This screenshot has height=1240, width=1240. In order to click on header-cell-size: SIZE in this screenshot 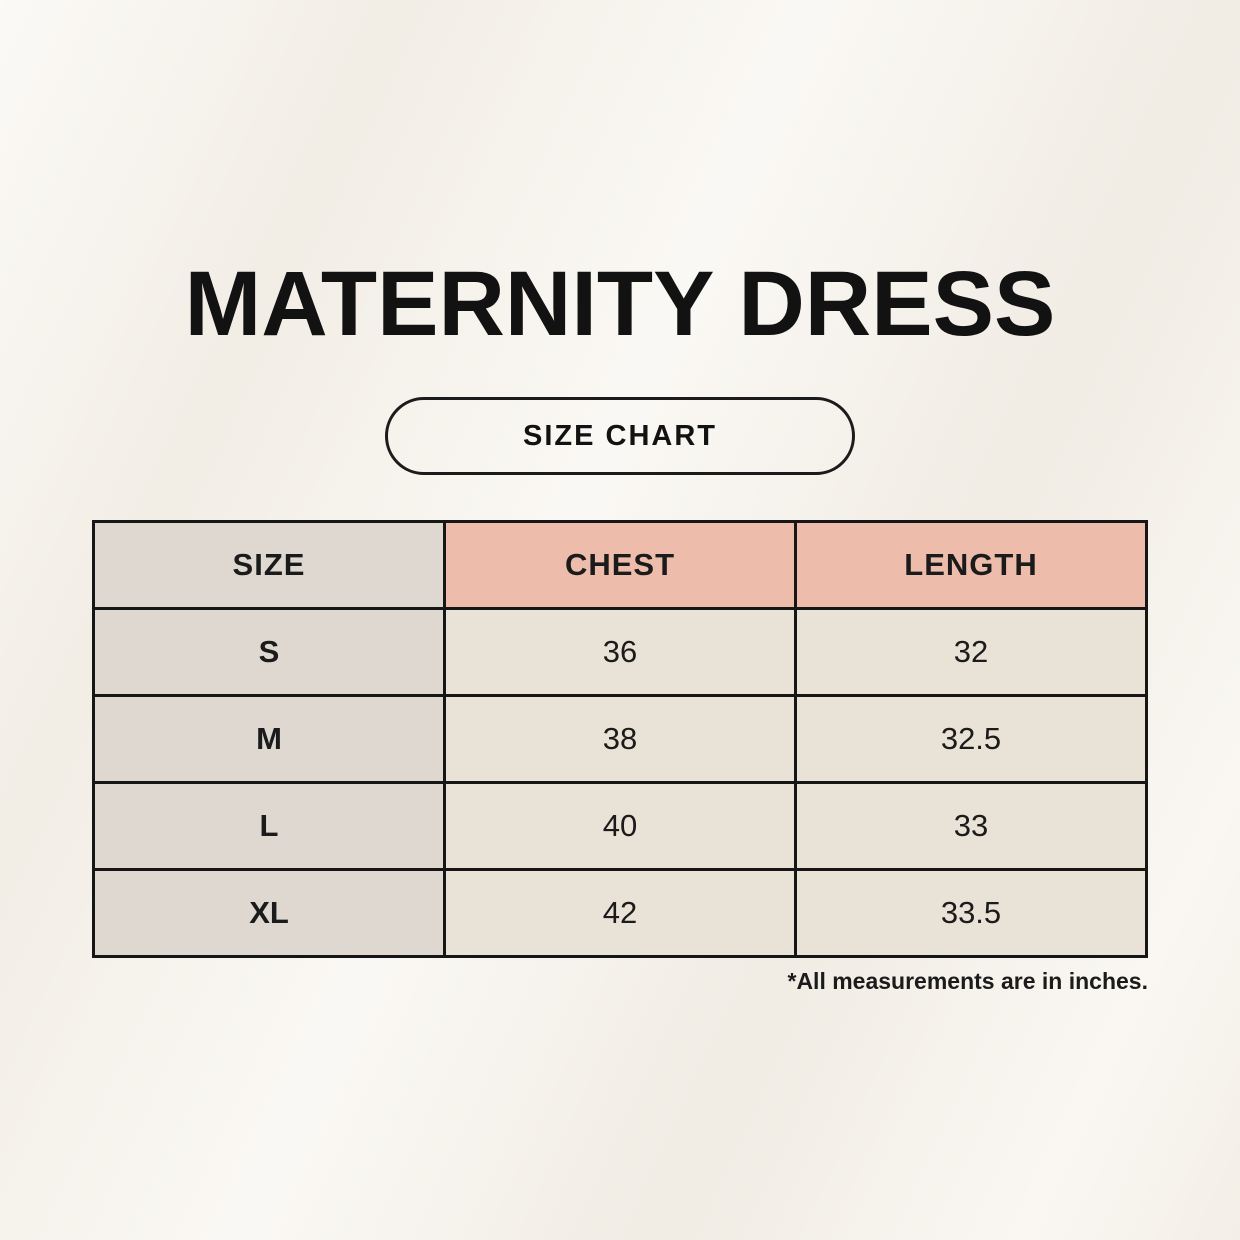, I will do `click(269, 565)`.